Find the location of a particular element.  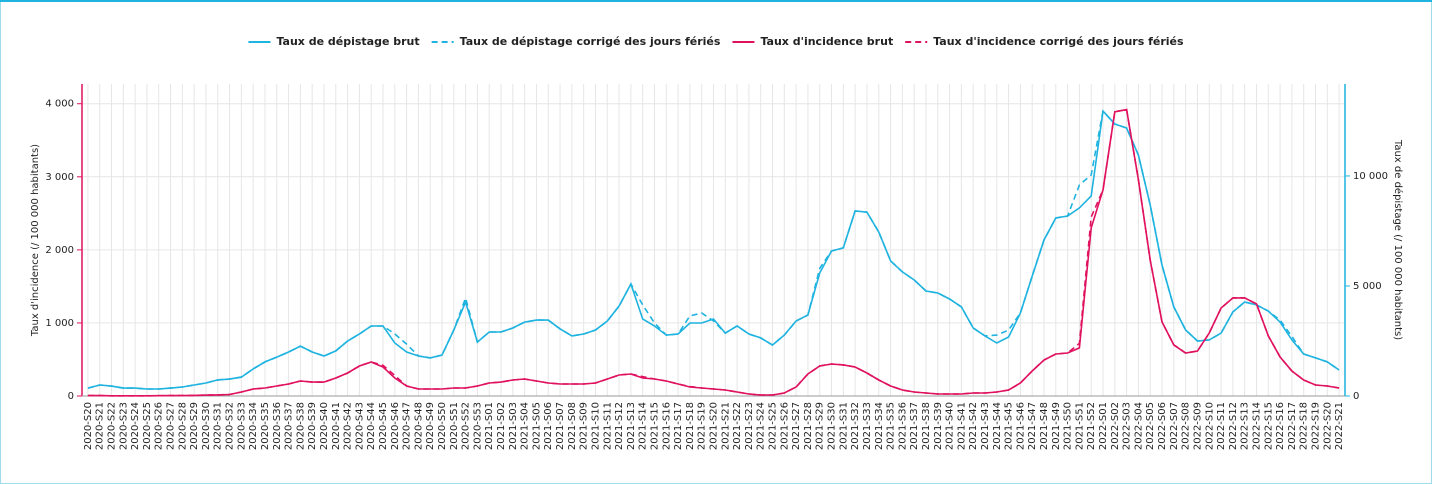

x-tick-label: 2022-S20 is located at coordinates (1327, 426).